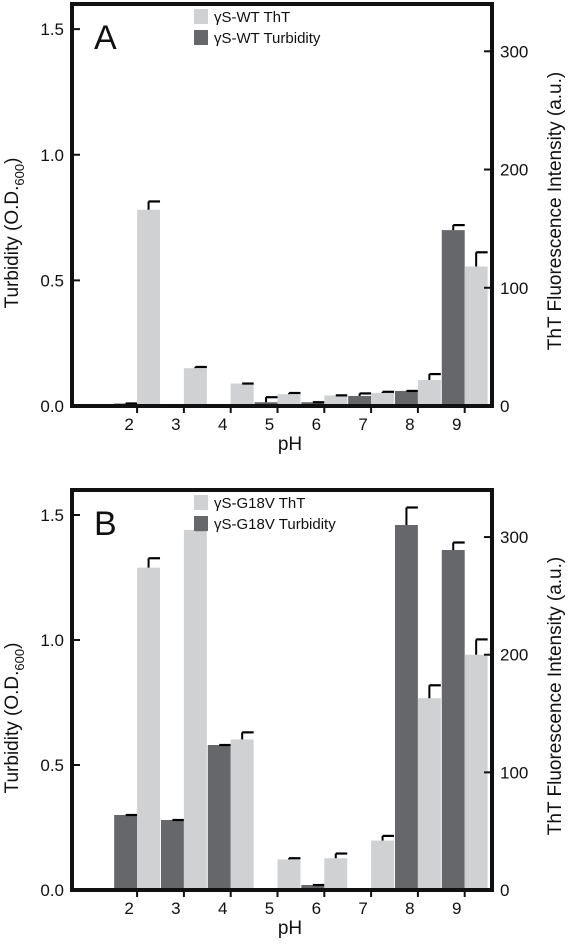 The height and width of the screenshot is (945, 570). What do you see at coordinates (289, 874) in the screenshot?
I see `bar--s-g18v-tht-ph5` at bounding box center [289, 874].